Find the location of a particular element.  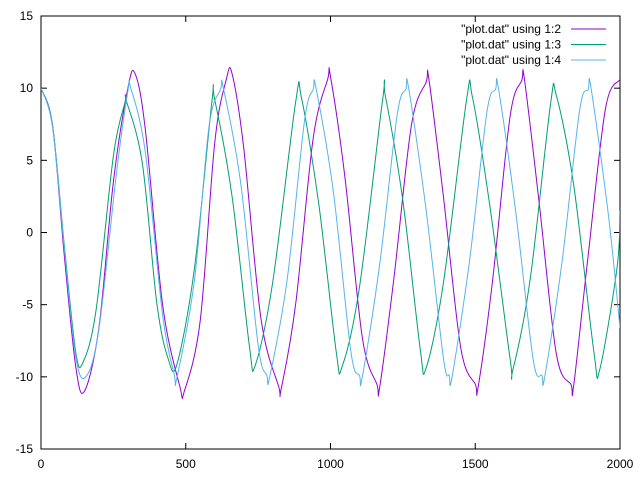

x-tick-label: 2000 is located at coordinates (620, 464).